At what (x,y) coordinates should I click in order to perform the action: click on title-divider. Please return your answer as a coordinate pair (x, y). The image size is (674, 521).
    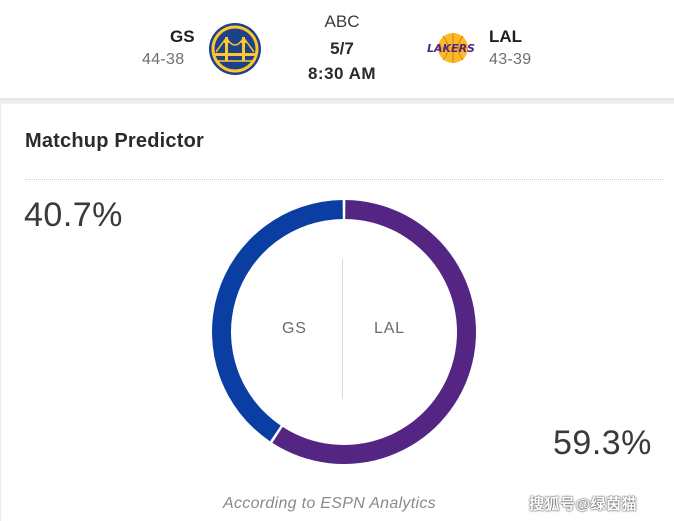
    Looking at the image, I should click on (344, 179).